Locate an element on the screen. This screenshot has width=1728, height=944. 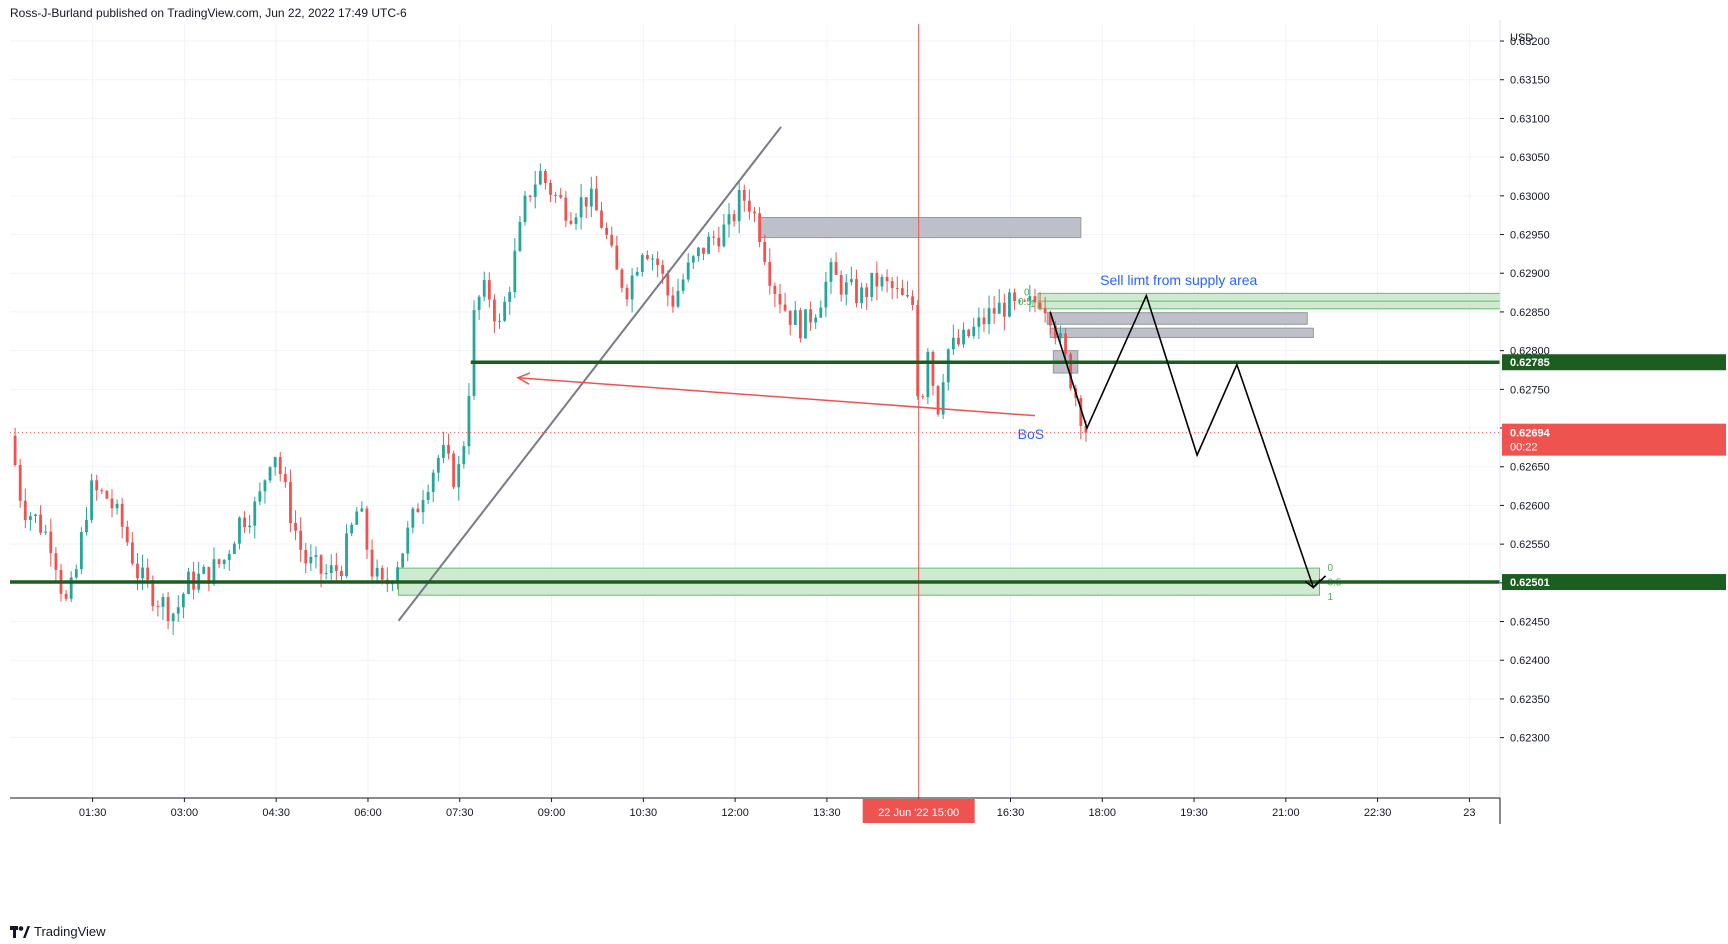
time-tick-label: 22:30 is located at coordinates (1378, 813).